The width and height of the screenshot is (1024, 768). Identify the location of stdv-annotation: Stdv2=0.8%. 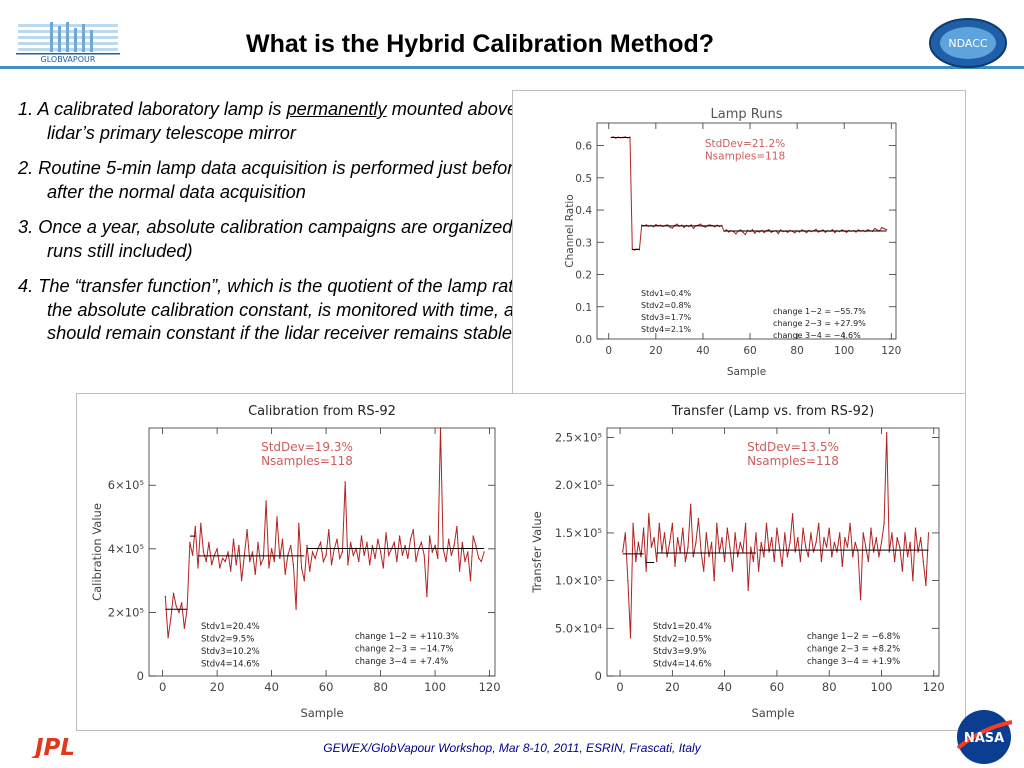
(666, 305).